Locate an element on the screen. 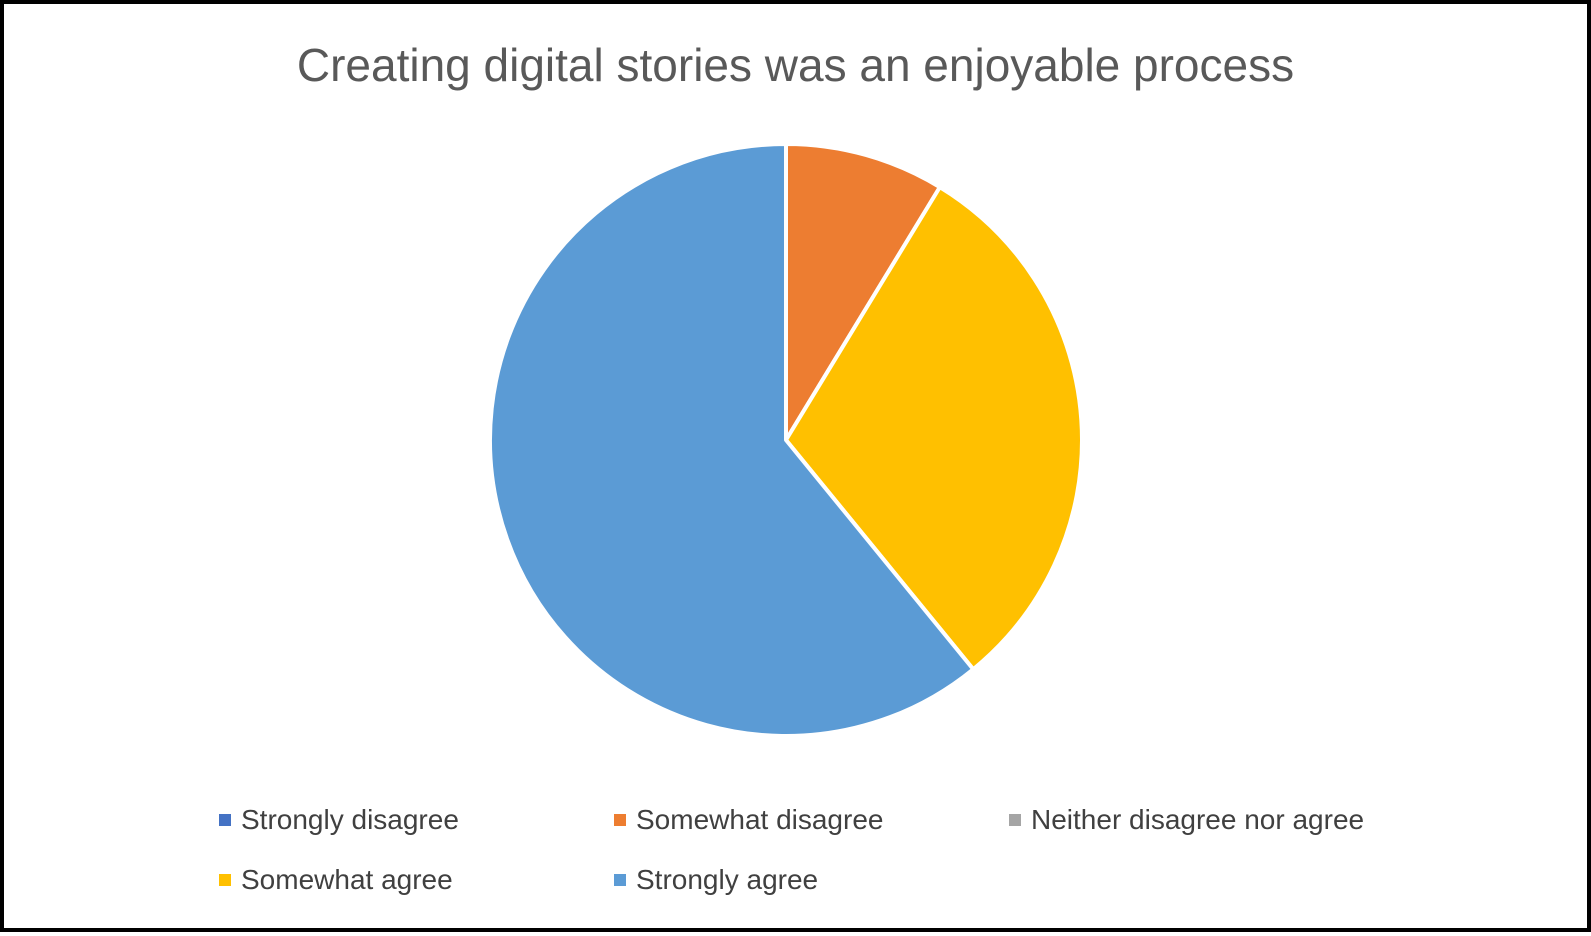 This screenshot has width=1591, height=936. legend-row: Somewhat agree Strongly agree is located at coordinates (829, 880).